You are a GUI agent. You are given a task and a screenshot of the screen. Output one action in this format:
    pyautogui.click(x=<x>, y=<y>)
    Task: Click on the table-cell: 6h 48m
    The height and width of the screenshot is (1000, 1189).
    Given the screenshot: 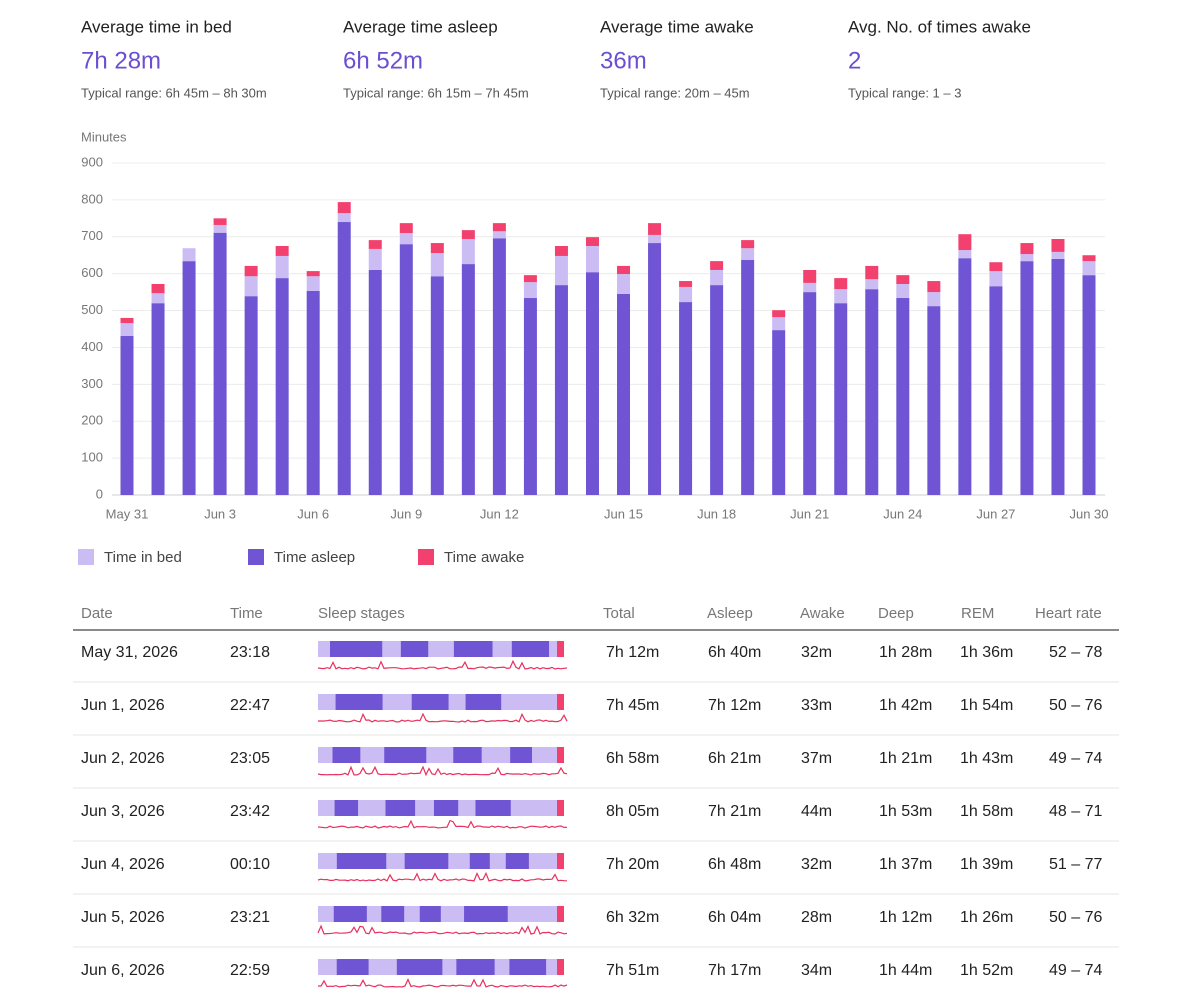 What is the action you would take?
    pyautogui.click(x=734, y=864)
    